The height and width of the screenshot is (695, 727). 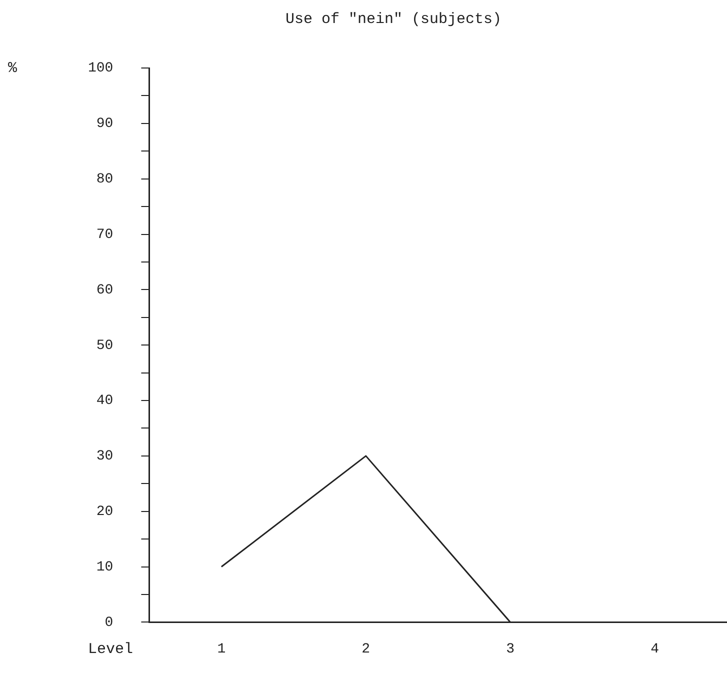 What do you see at coordinates (111, 649) in the screenshot?
I see `x-axis-title: Level` at bounding box center [111, 649].